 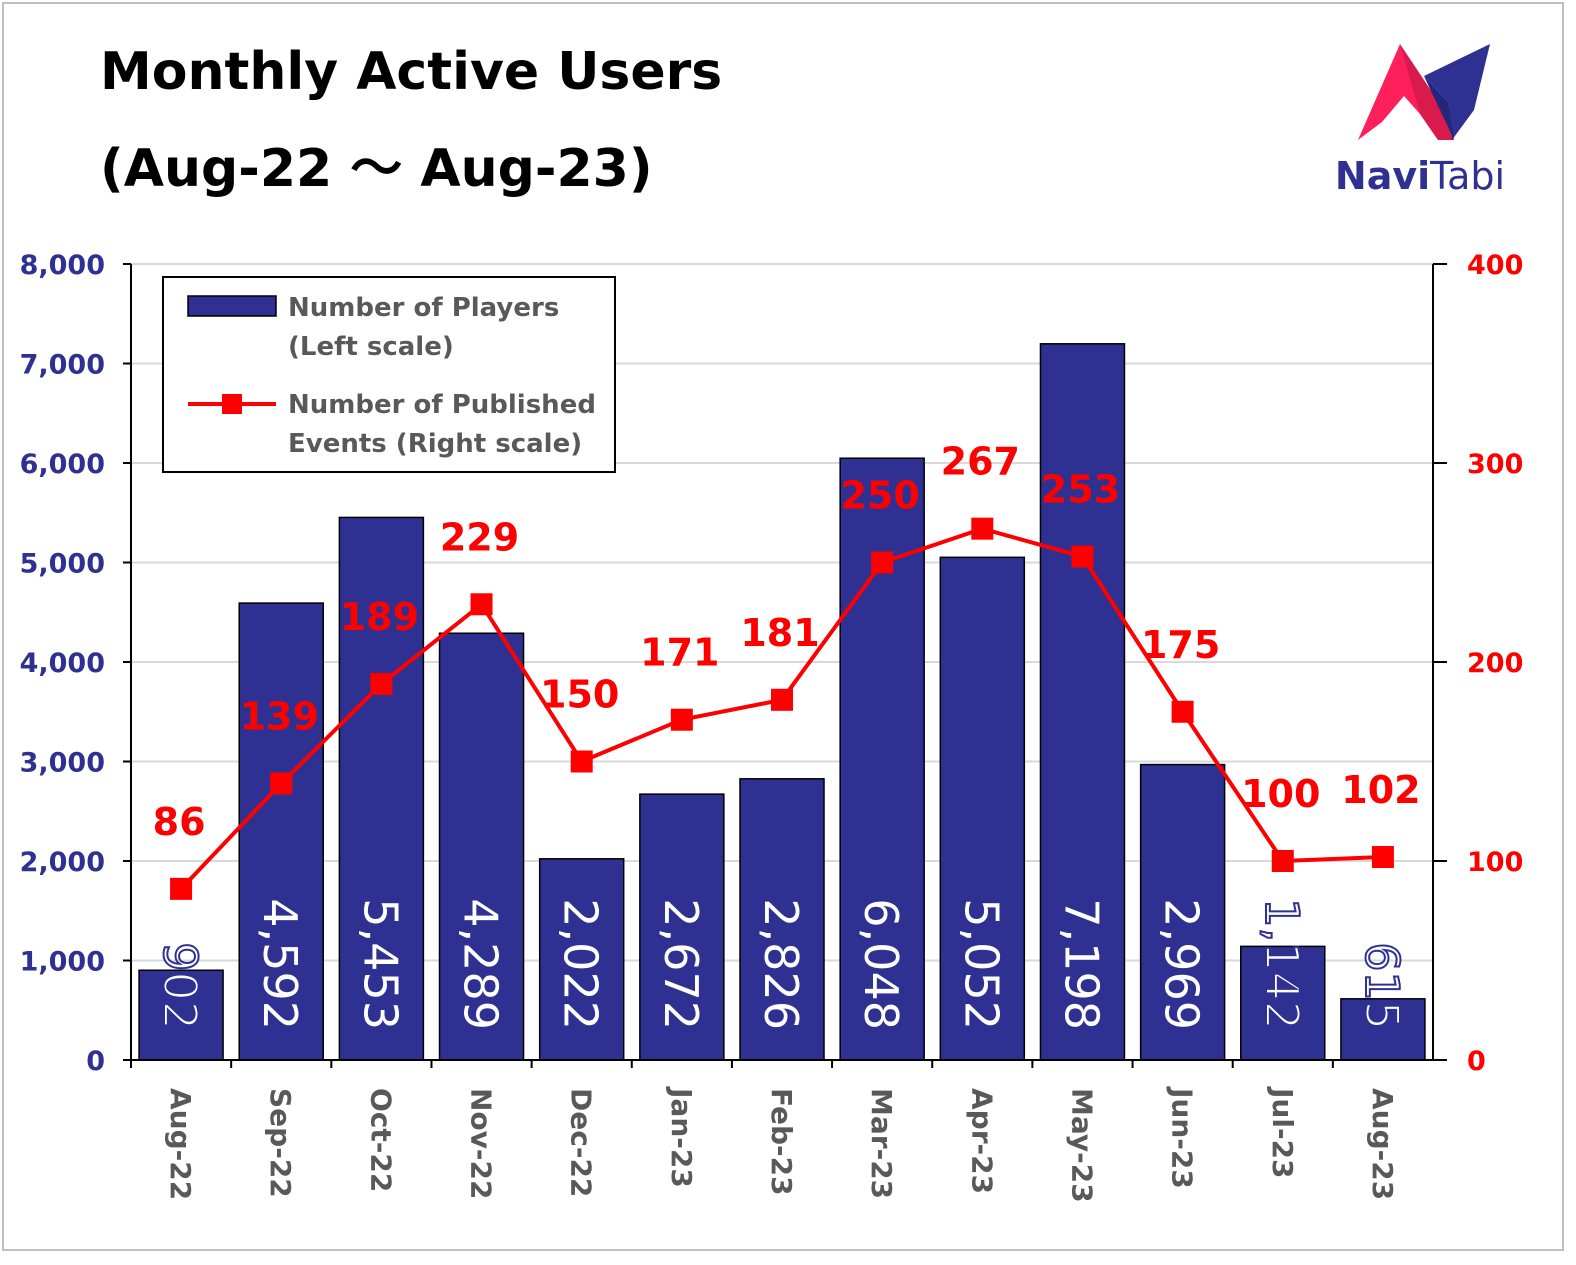 What do you see at coordinates (180, 1144) in the screenshot?
I see `x-tick-label: Aug-22` at bounding box center [180, 1144].